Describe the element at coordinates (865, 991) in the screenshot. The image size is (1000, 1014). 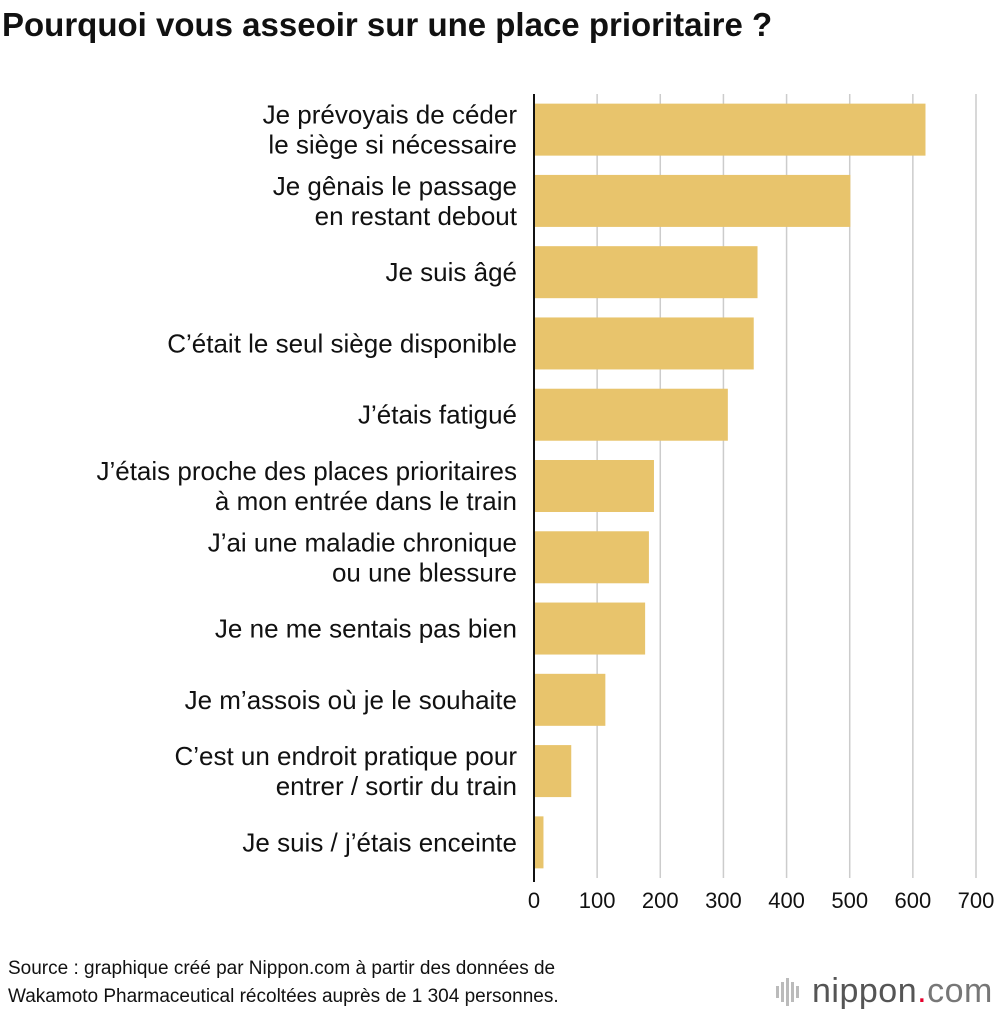
I see `logo-name: nippon` at that location.